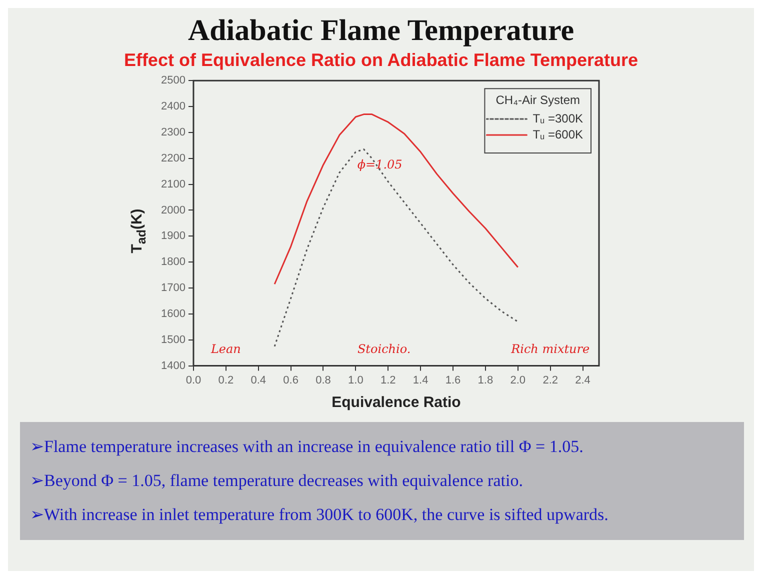  I want to click on x-tick-label: 2.0, so click(518, 380).